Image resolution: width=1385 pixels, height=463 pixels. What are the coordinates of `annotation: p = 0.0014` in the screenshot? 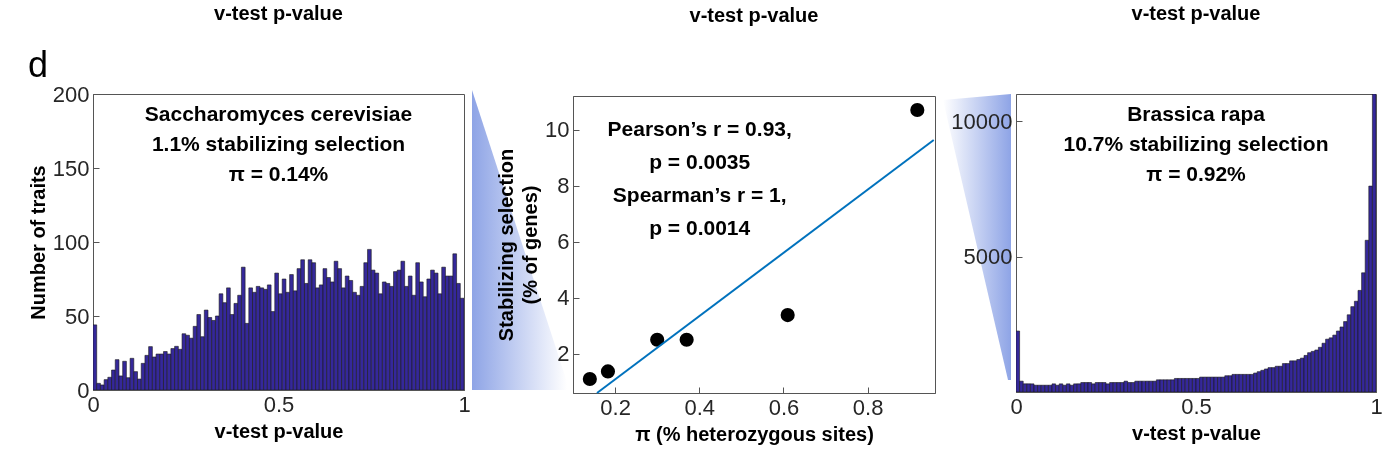 It's located at (700, 227).